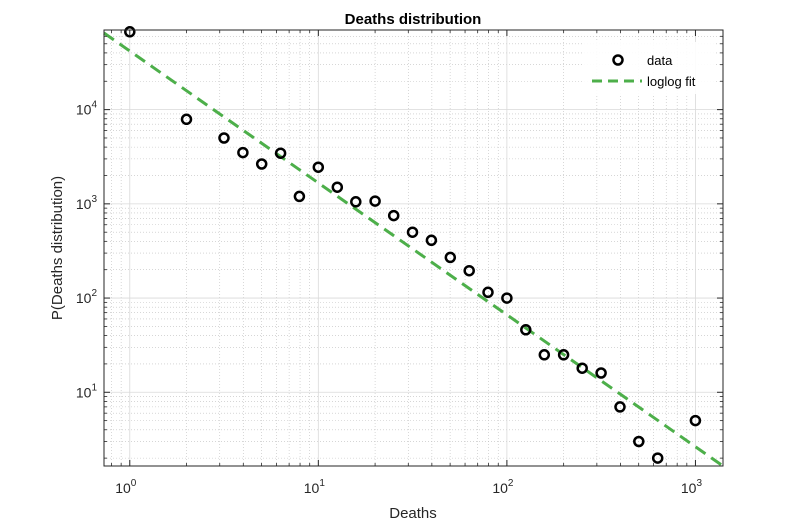 Image resolution: width=801 pixels, height=525 pixels. What do you see at coordinates (413, 19) in the screenshot?
I see `chart-title: Deaths distribution` at bounding box center [413, 19].